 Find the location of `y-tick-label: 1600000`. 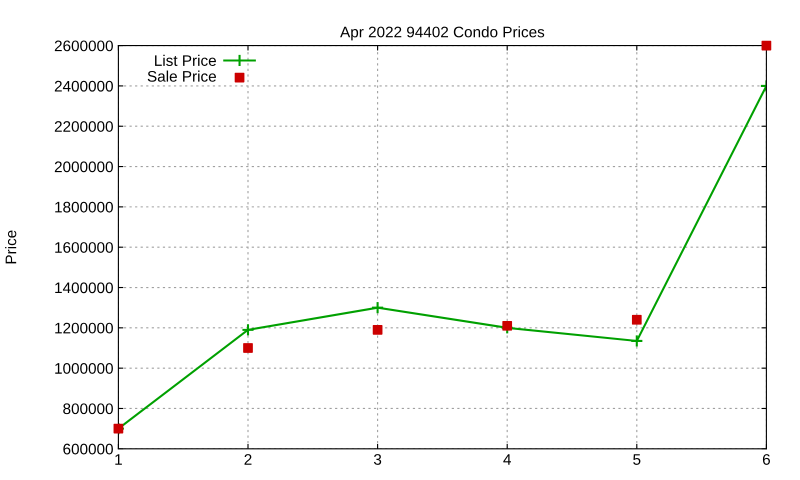

y-tick-label: 1600000 is located at coordinates (84, 247).